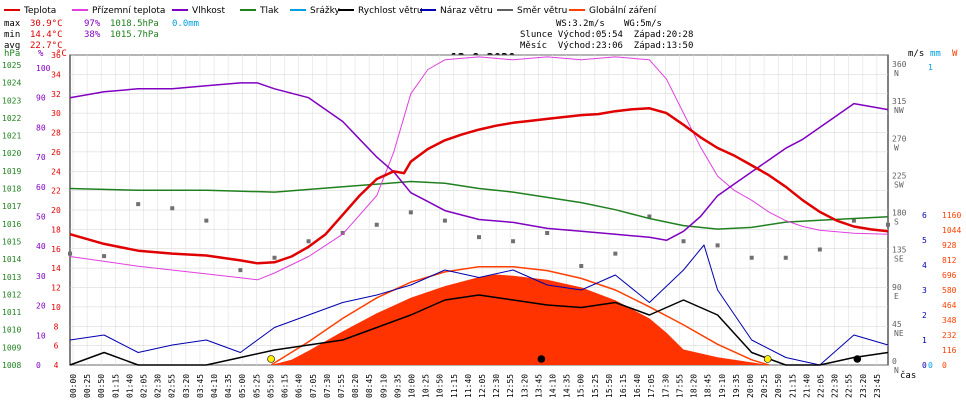  What do you see at coordinates (835, 386) in the screenshot?
I see `time-tick: 22:30` at bounding box center [835, 386].